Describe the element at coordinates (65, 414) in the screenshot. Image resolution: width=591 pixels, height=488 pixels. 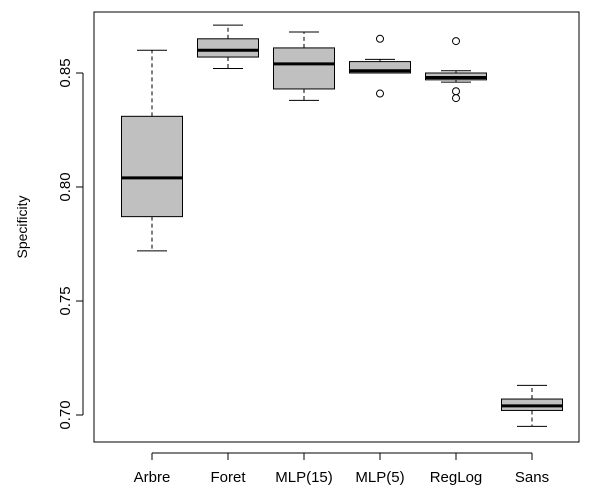
I see `y-tick-label: 0.70` at that location.